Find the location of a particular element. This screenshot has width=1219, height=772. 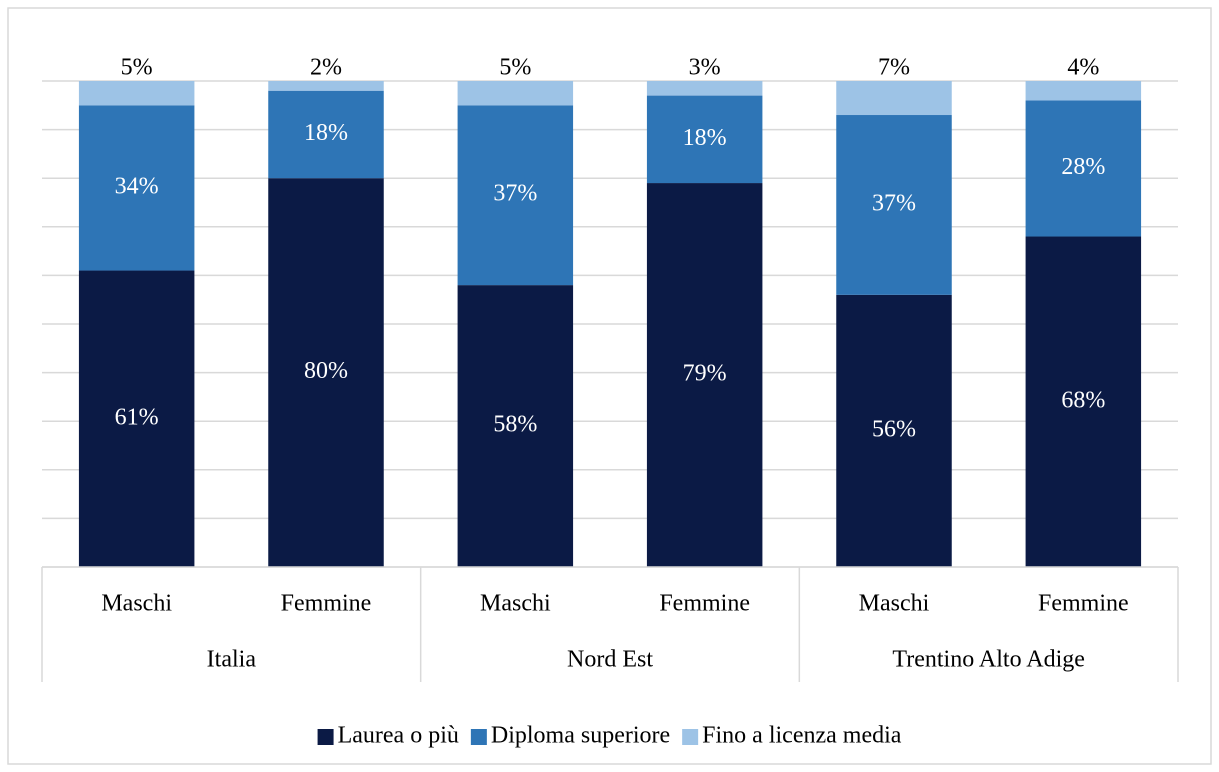

legend-label: Fino a licenza media is located at coordinates (802, 736).